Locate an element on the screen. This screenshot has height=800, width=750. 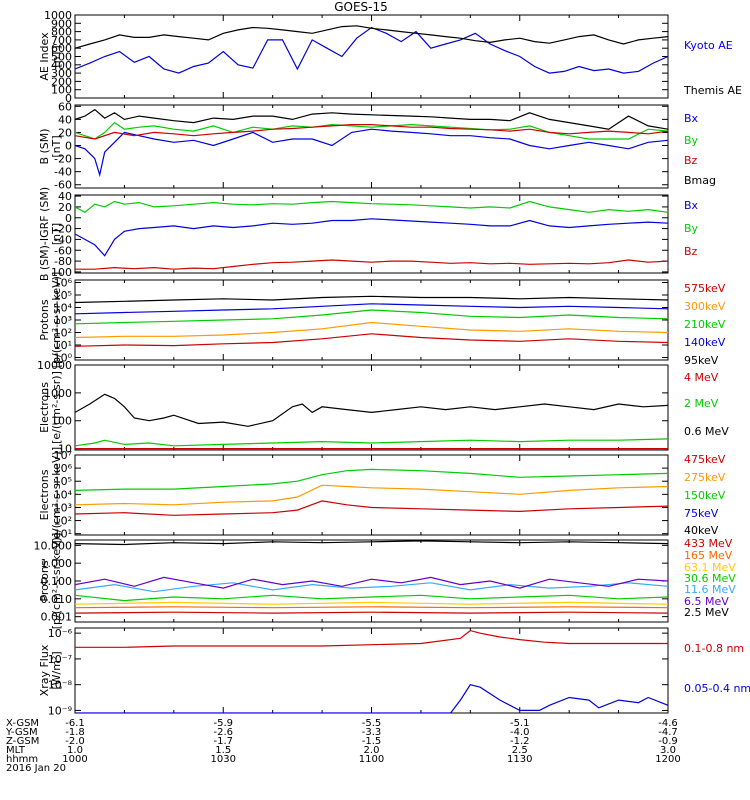
y-axis-label-line: [e/(cm²-s-sr)] is located at coordinates (56, 407).